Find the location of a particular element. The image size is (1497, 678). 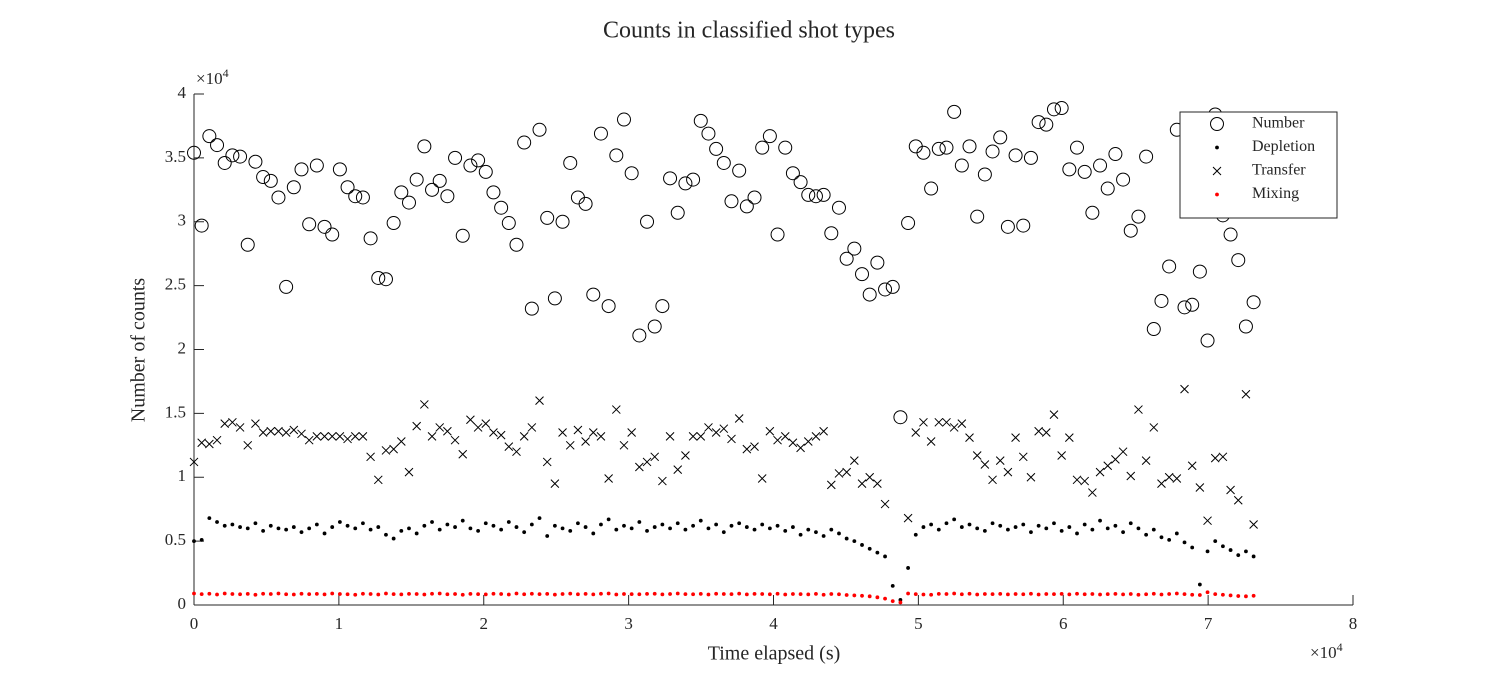

x-tick-label: 8 is located at coordinates (1353, 623).